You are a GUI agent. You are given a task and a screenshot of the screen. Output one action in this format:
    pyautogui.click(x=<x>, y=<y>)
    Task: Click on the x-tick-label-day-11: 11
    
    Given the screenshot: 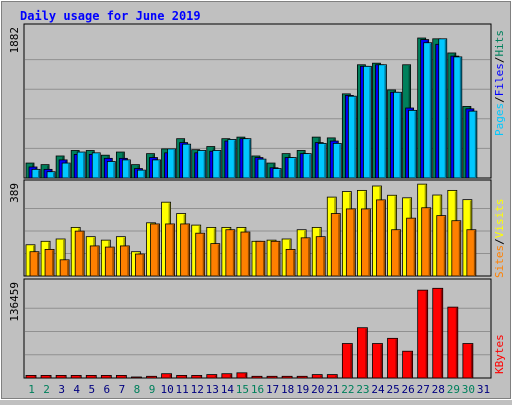 What is the action you would take?
    pyautogui.click(x=182, y=389)
    